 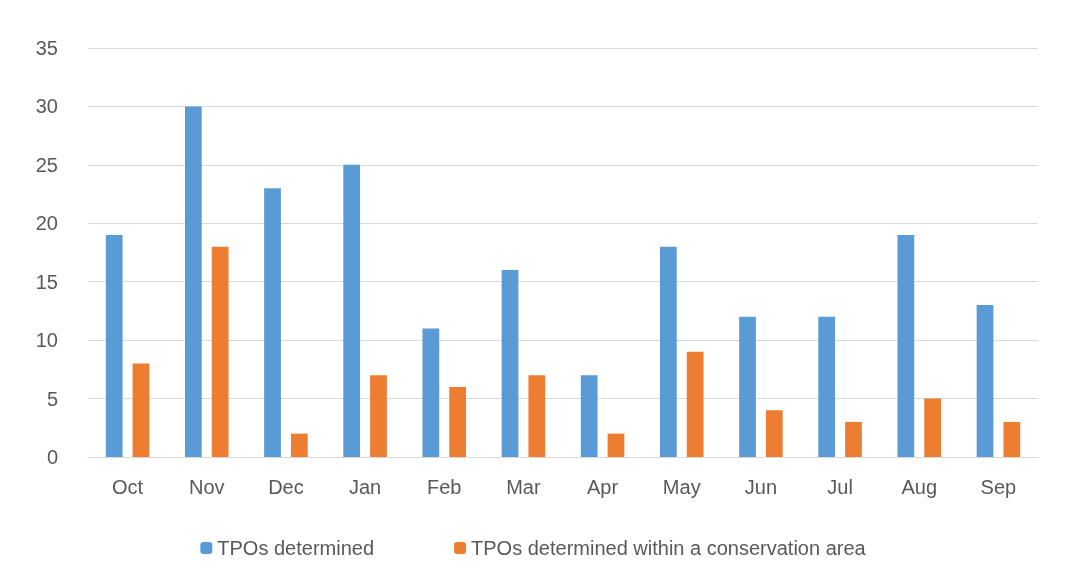 I want to click on x-tick-label: Jul, so click(x=840, y=487).